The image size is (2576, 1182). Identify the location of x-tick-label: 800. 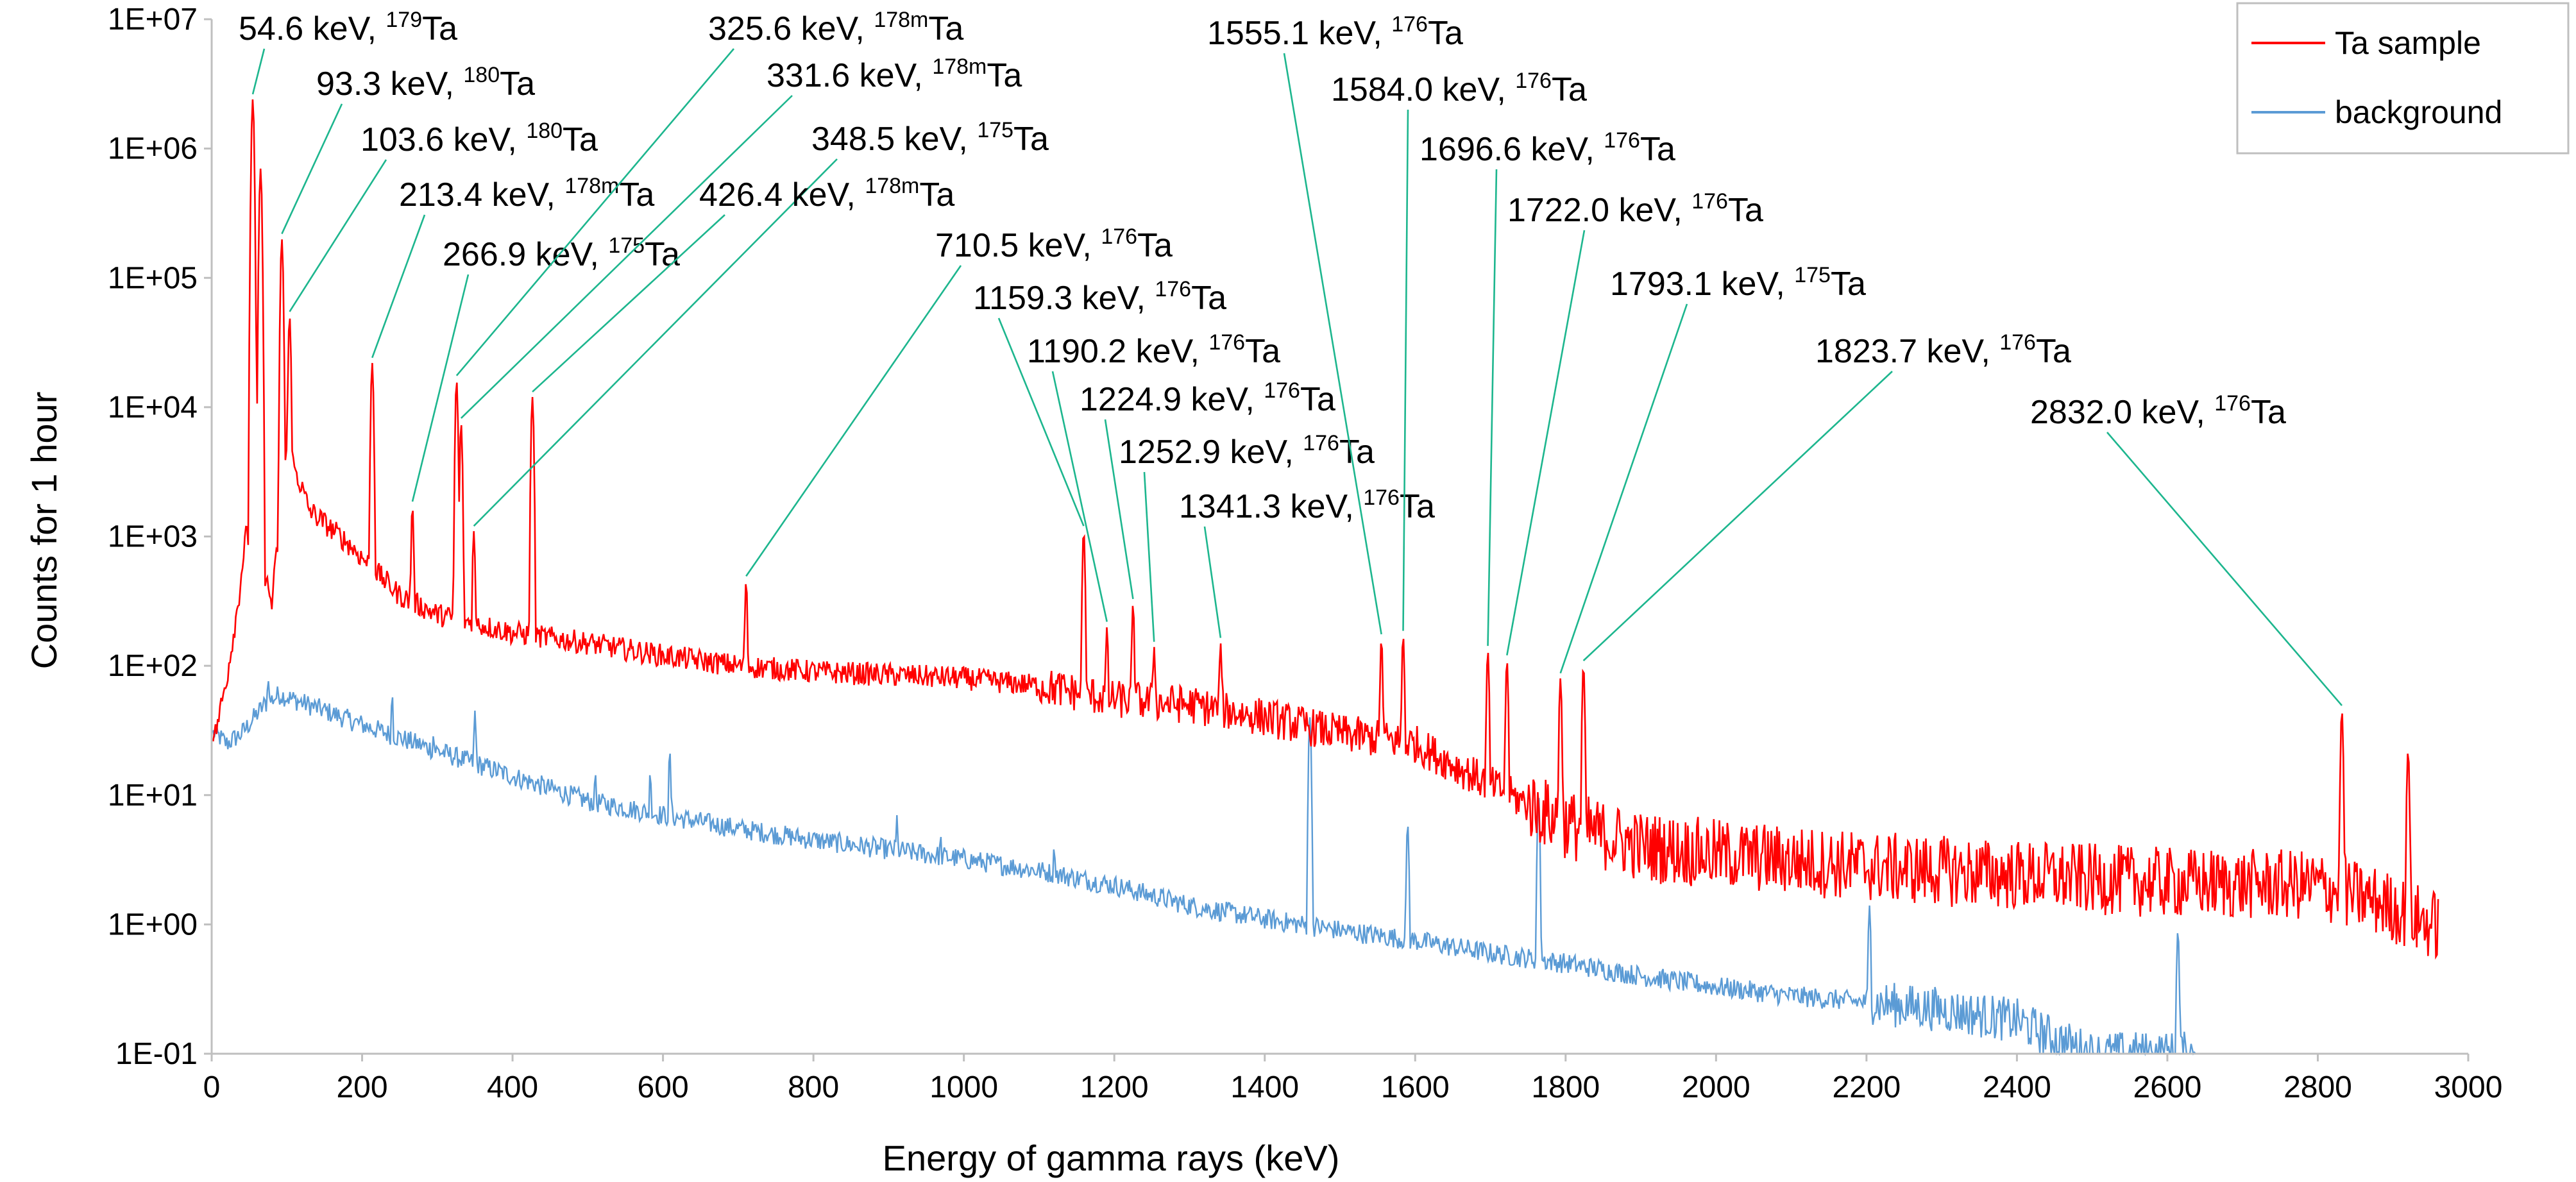
(813, 1087).